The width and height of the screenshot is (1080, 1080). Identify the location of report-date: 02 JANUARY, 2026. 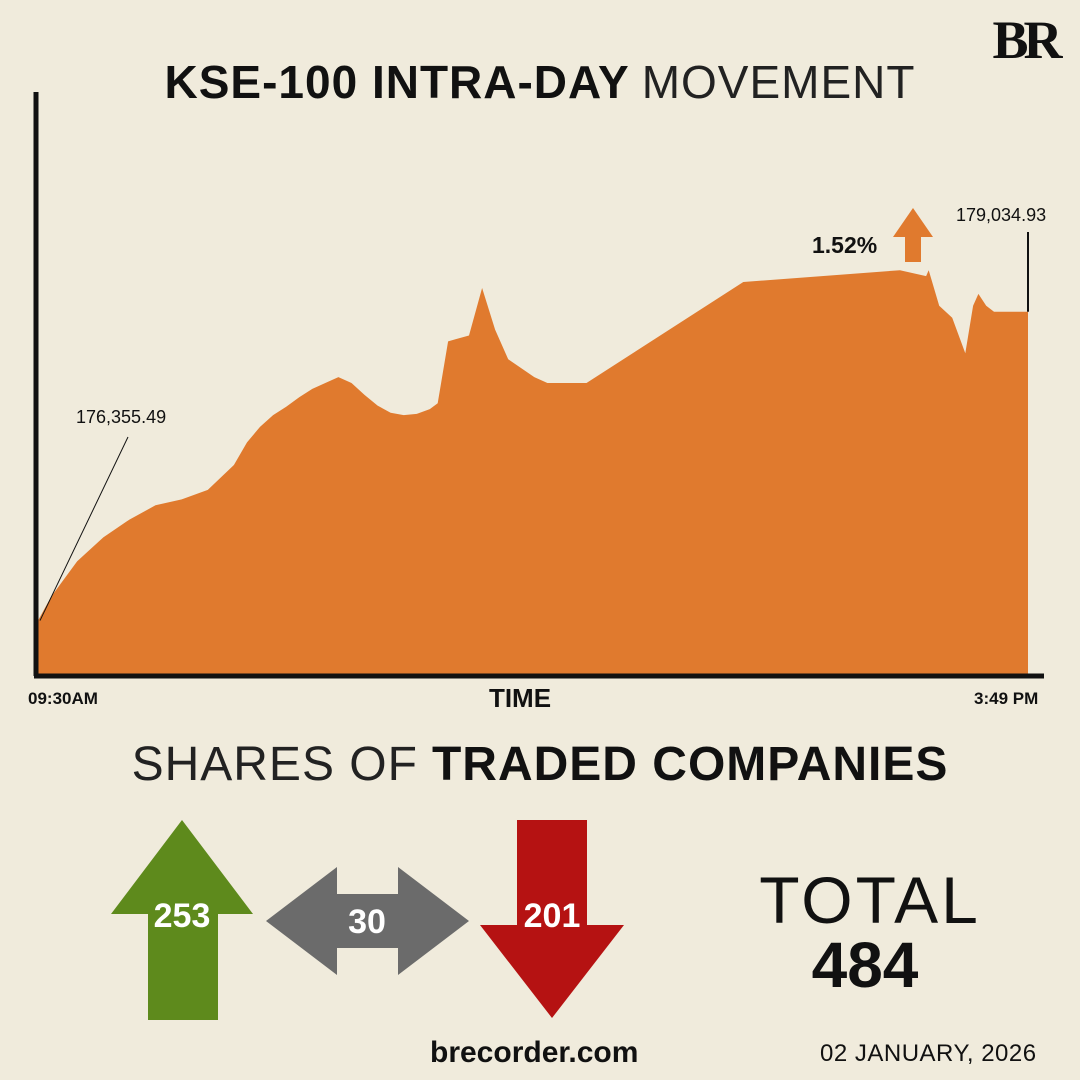
(928, 1053).